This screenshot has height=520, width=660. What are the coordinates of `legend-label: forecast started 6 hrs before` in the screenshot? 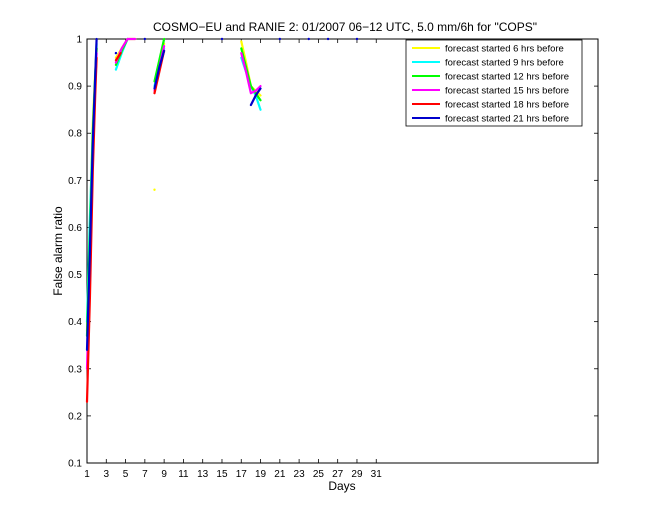 It's located at (504, 49).